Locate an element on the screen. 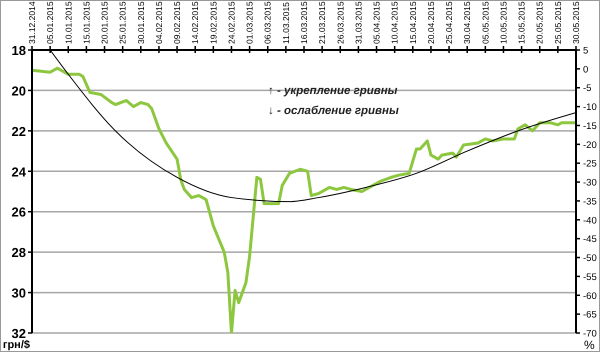 This screenshot has width=600, height=352. x-tick-label: 01.03.2015 is located at coordinates (249, 22).